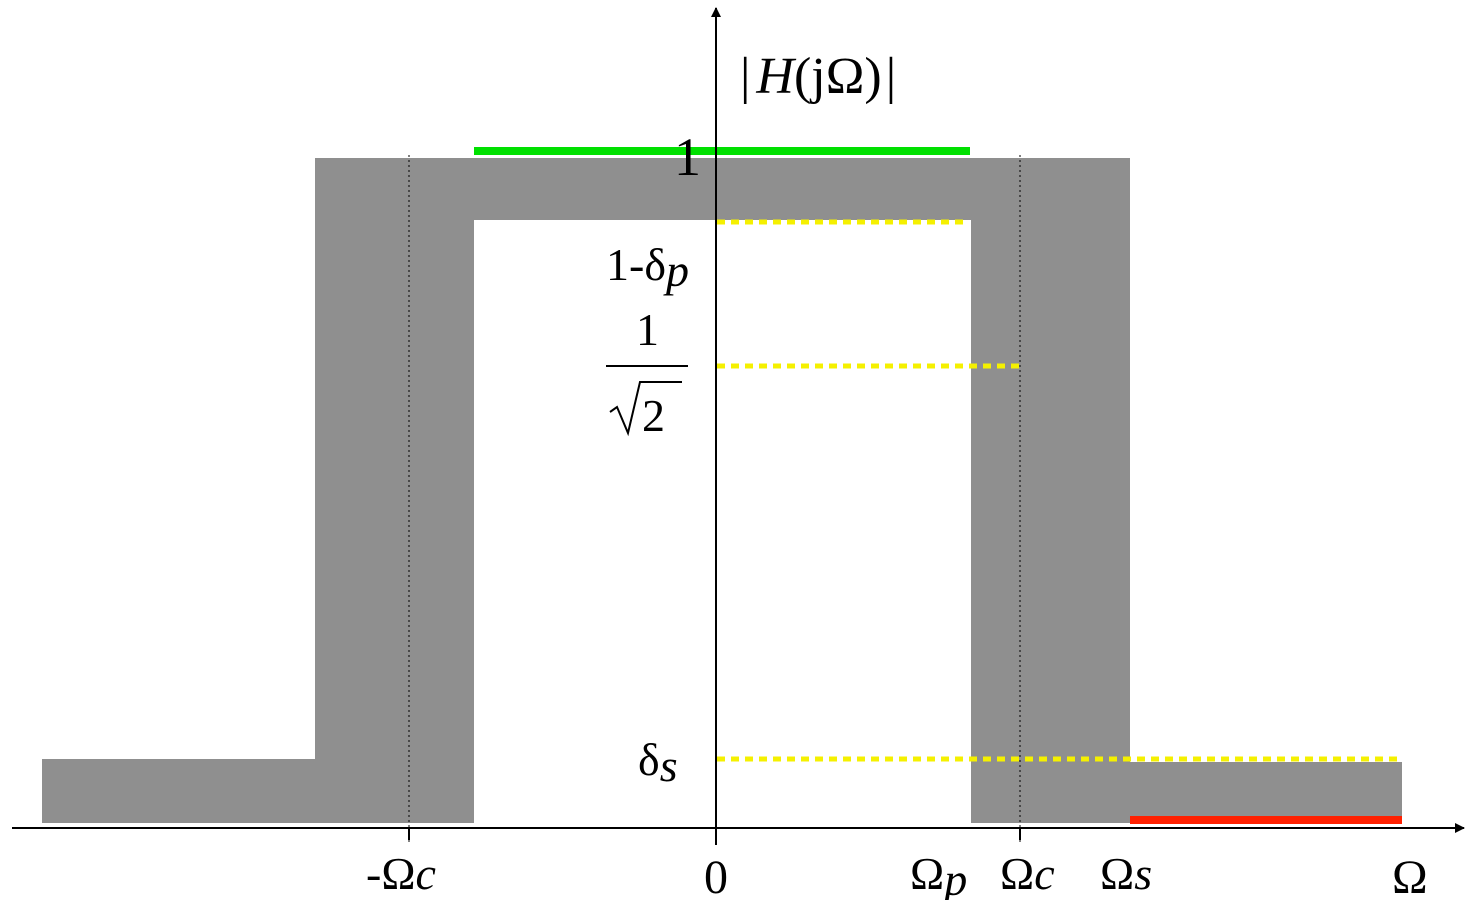 This screenshot has height=900, width=1470. What do you see at coordinates (722, 189) in the screenshot?
I see `passband-band` at bounding box center [722, 189].